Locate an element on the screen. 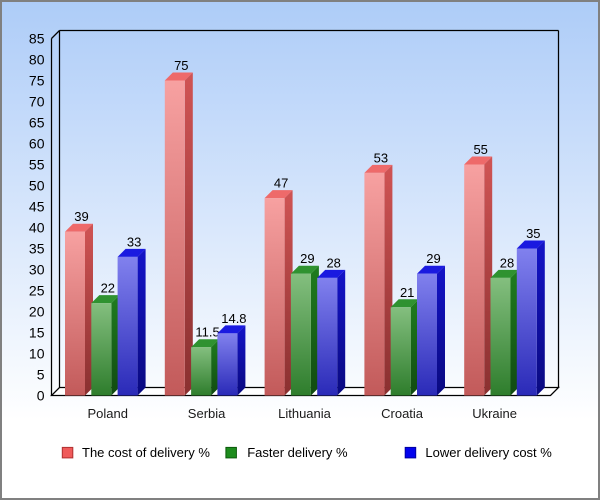  svg-text: 53 is located at coordinates (381, 157).